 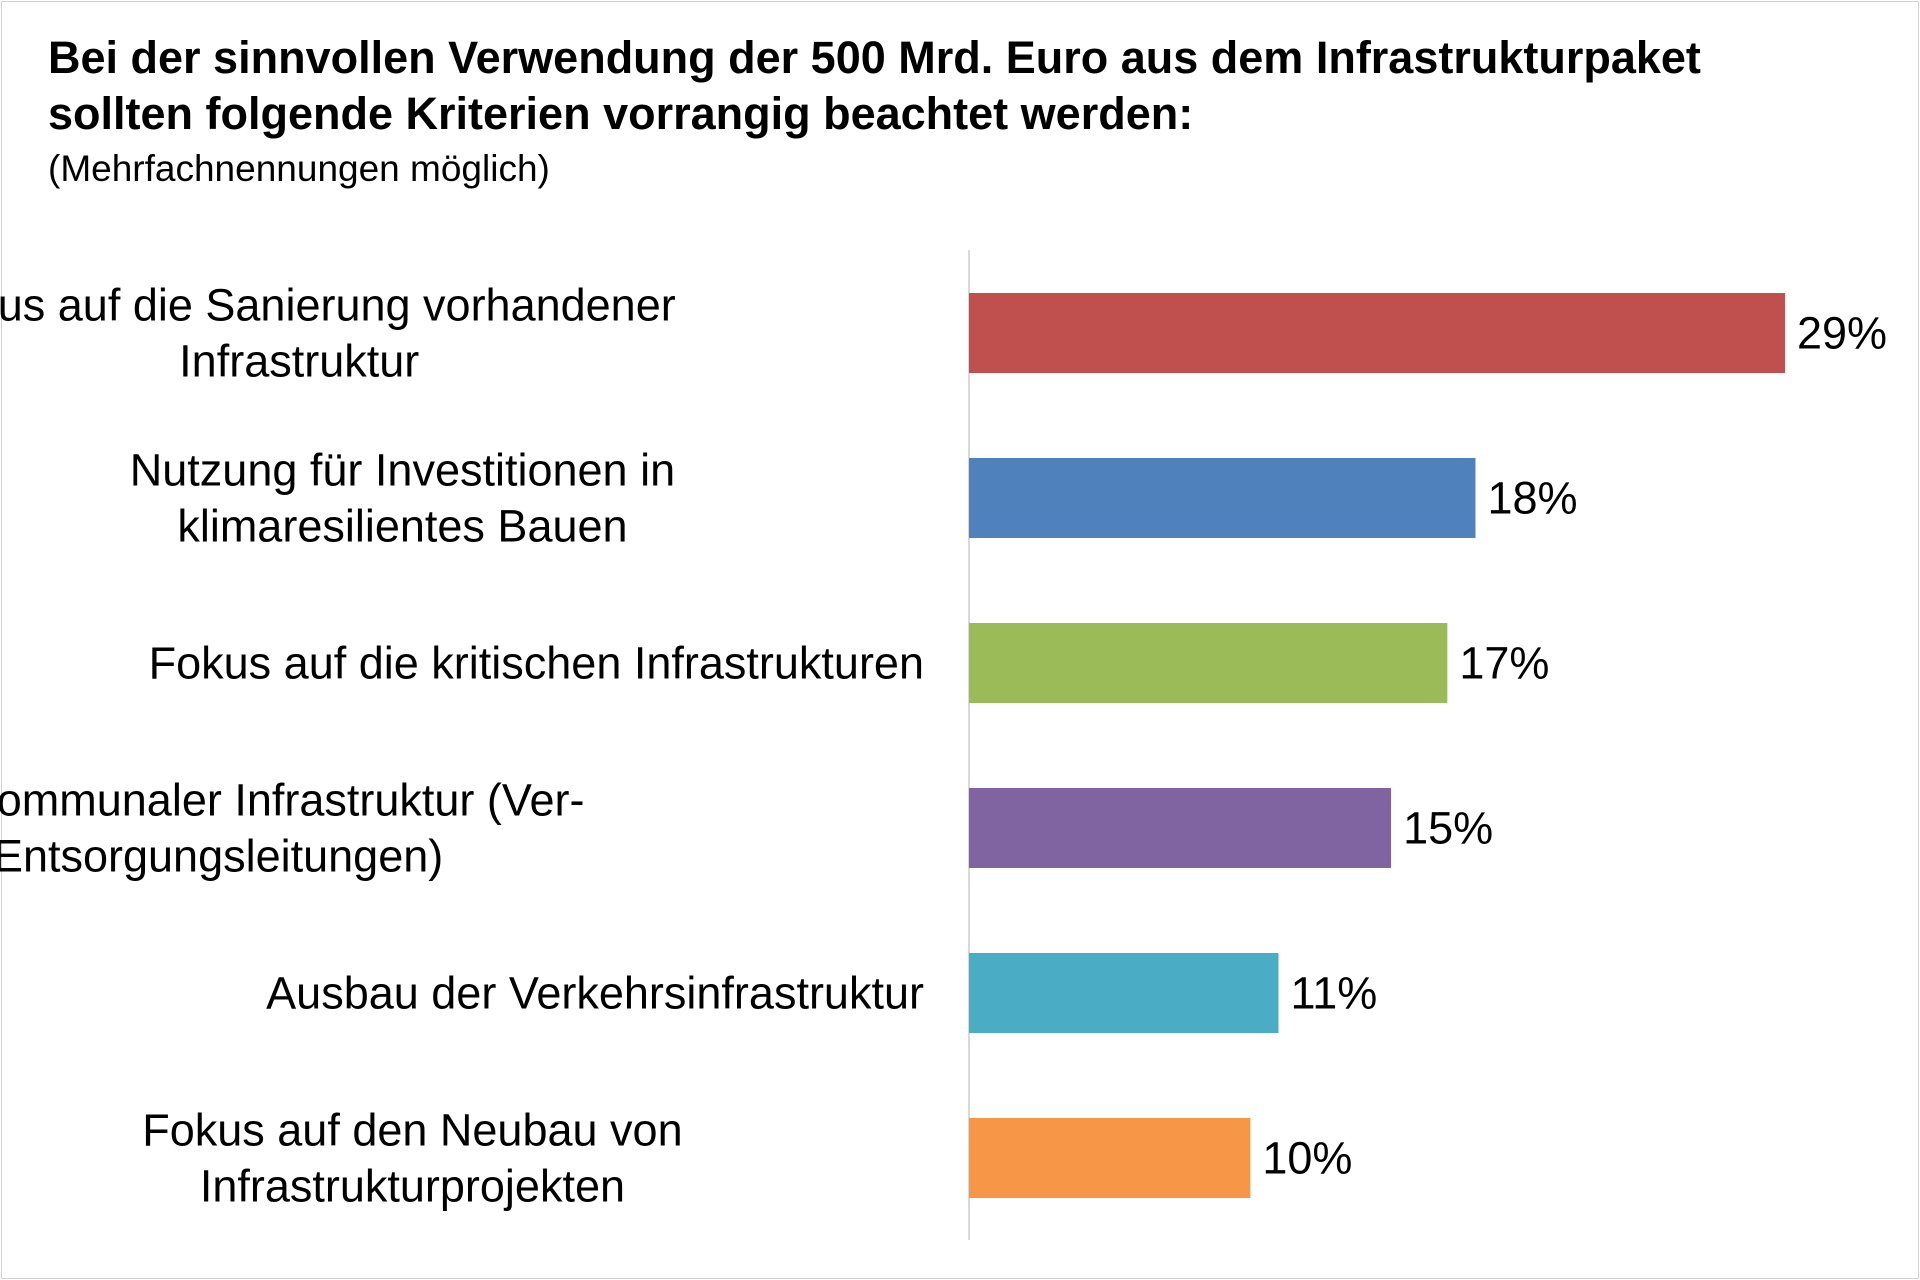 What do you see at coordinates (1307, 1158) in the screenshot?
I see `value-label-6: 10%` at bounding box center [1307, 1158].